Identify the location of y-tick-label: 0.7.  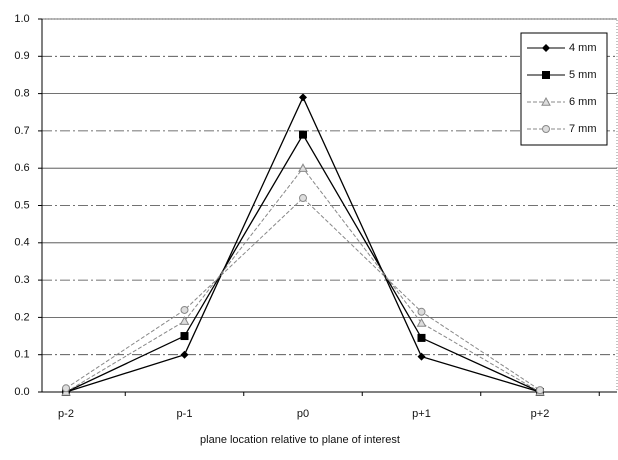
(21, 131).